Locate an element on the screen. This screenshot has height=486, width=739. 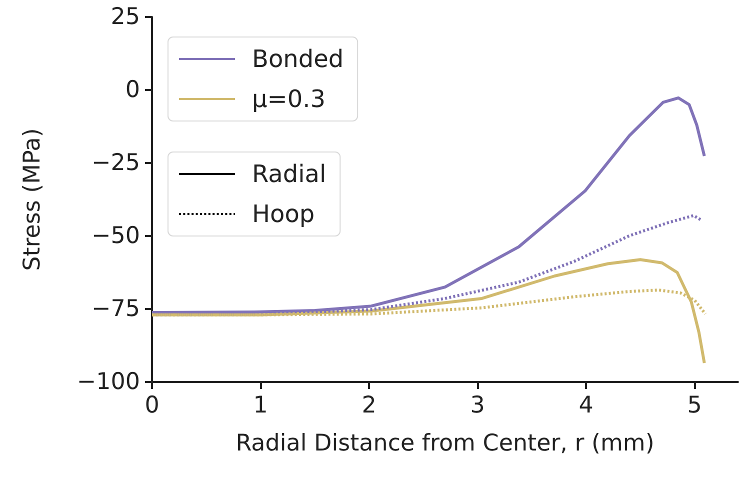
y-axis-title: Stress (MPa) is located at coordinates (33, 199).